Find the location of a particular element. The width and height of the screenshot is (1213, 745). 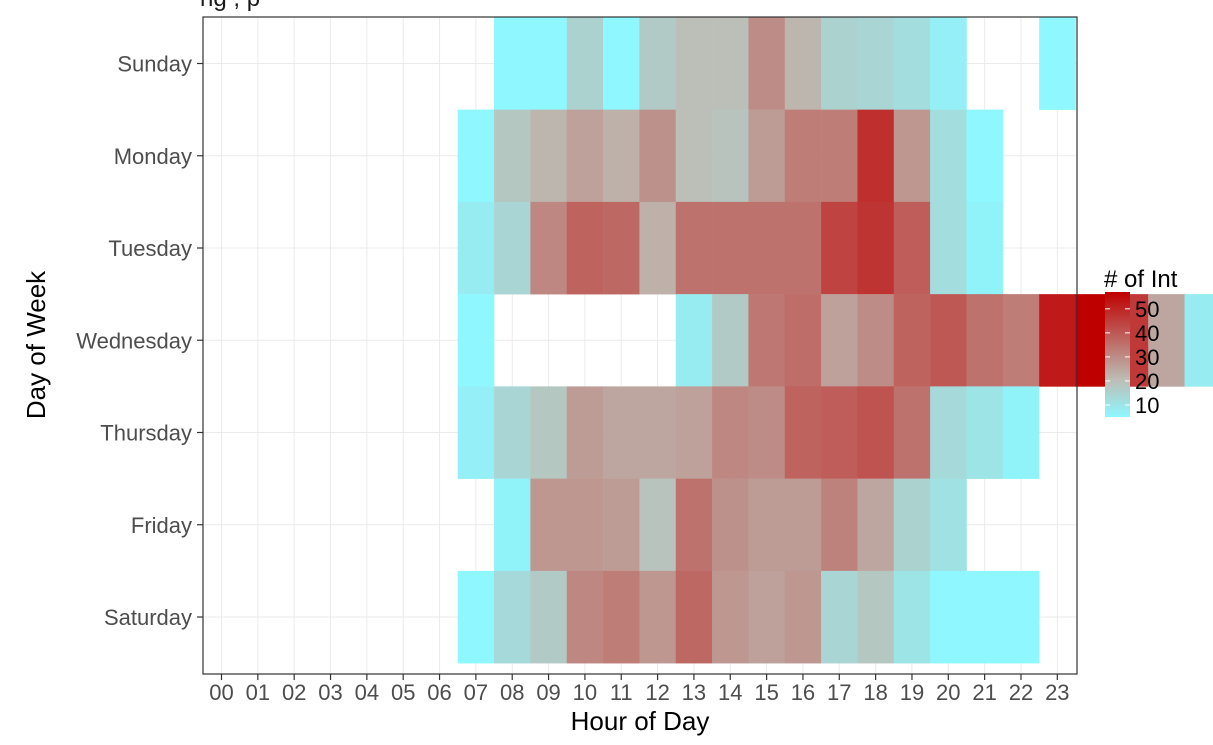

y-tick-label: Sunday is located at coordinates (154, 64).